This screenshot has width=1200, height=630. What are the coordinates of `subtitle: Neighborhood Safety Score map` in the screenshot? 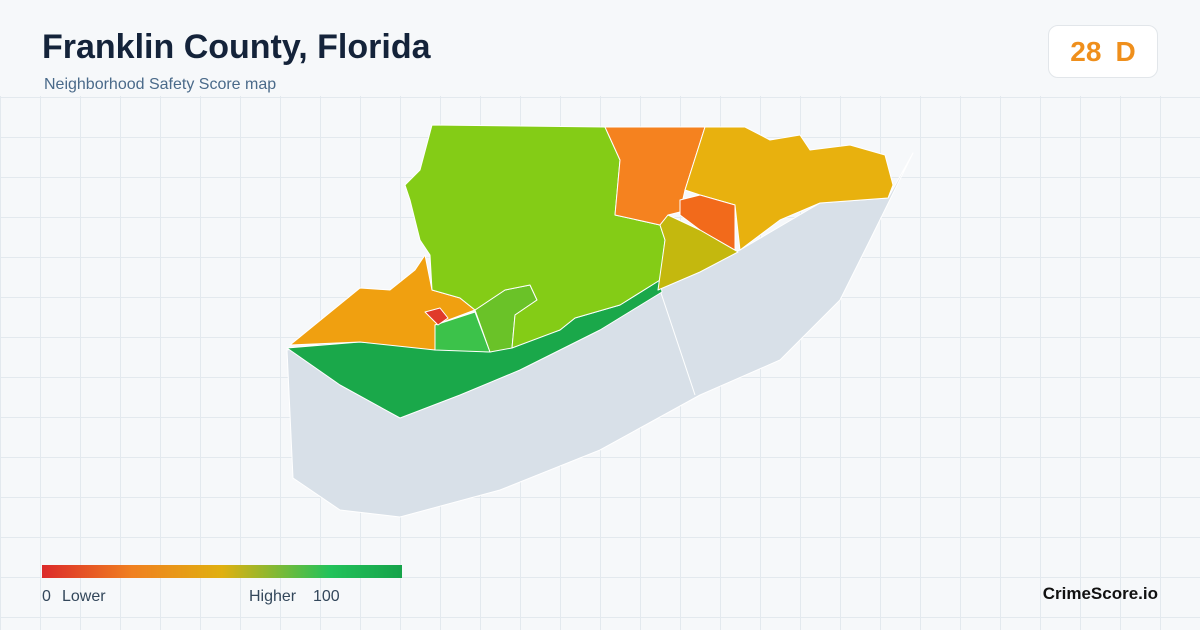 It's located at (160, 84).